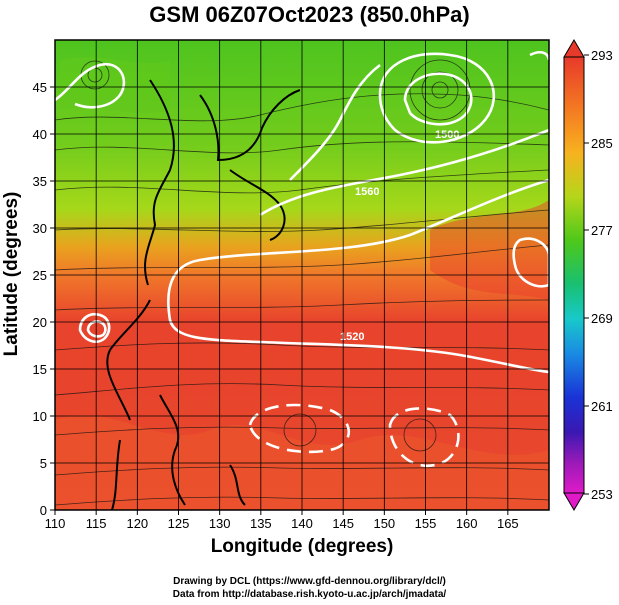  What do you see at coordinates (40, 416) in the screenshot?
I see `y-tick-label: 10` at bounding box center [40, 416].